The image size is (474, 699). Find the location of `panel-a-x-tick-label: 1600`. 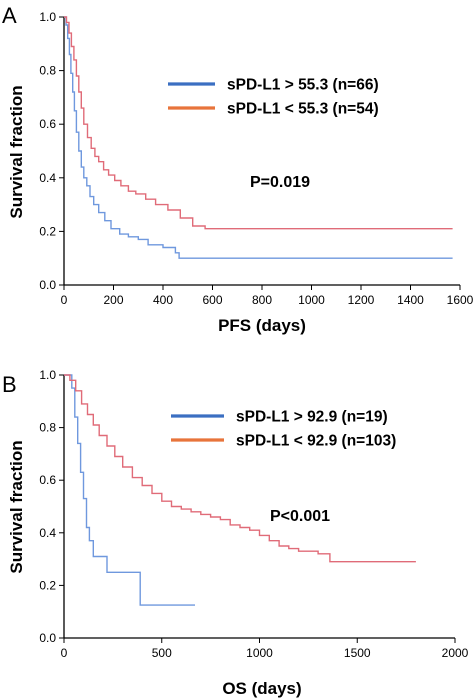

panel-a-x-tick-label: 1600 is located at coordinates (460, 300).